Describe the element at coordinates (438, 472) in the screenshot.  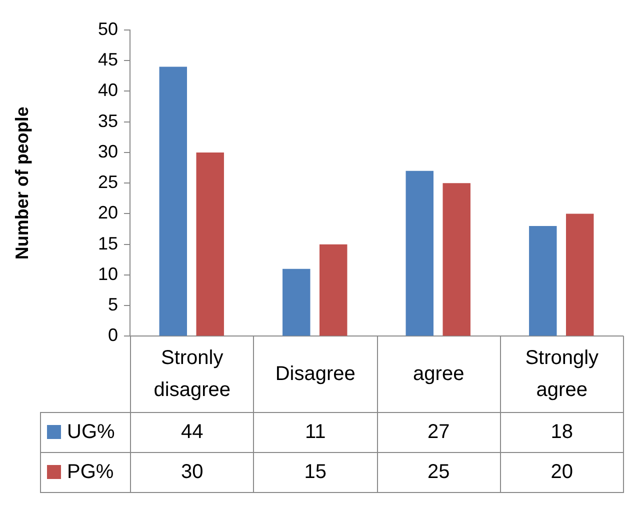
I see `data-label: 25` at that location.